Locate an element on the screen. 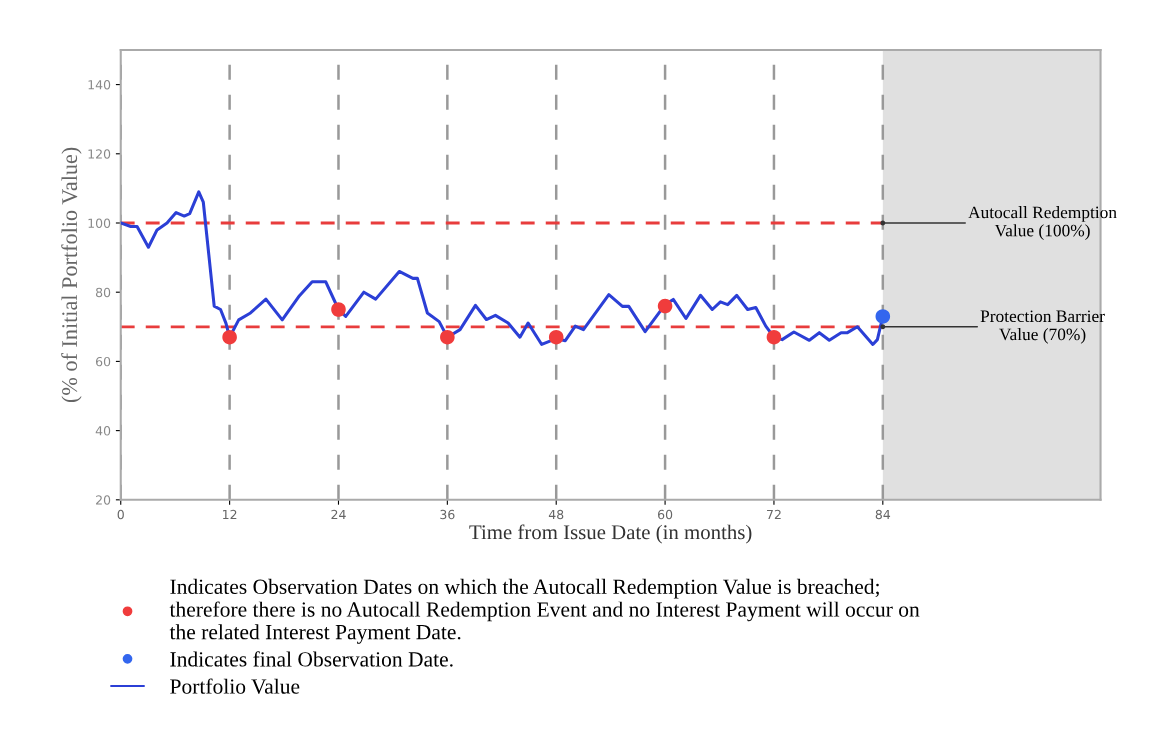  y-tick-label: 140 is located at coordinates (99, 85).